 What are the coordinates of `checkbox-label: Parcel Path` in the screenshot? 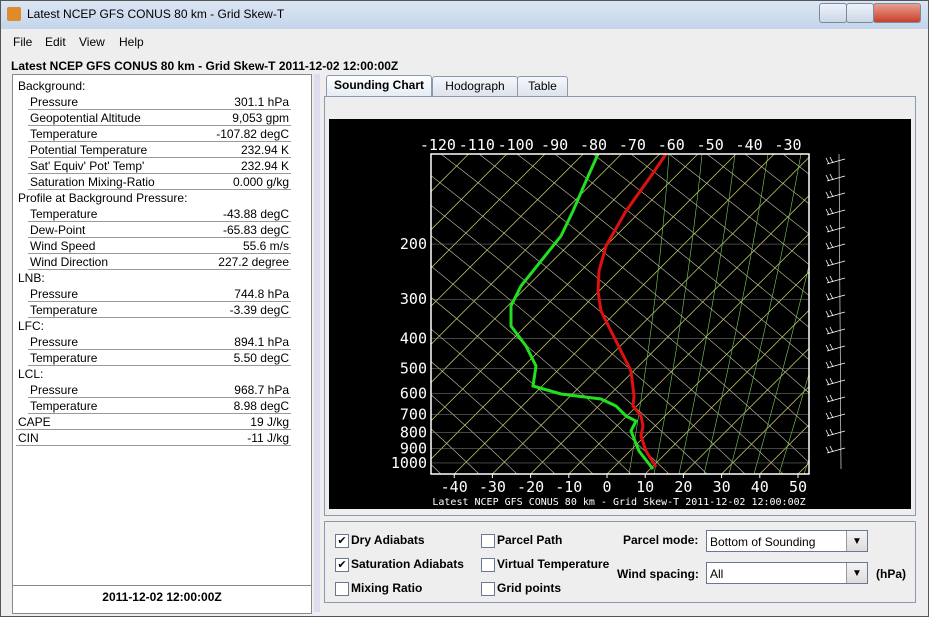 It's located at (530, 540).